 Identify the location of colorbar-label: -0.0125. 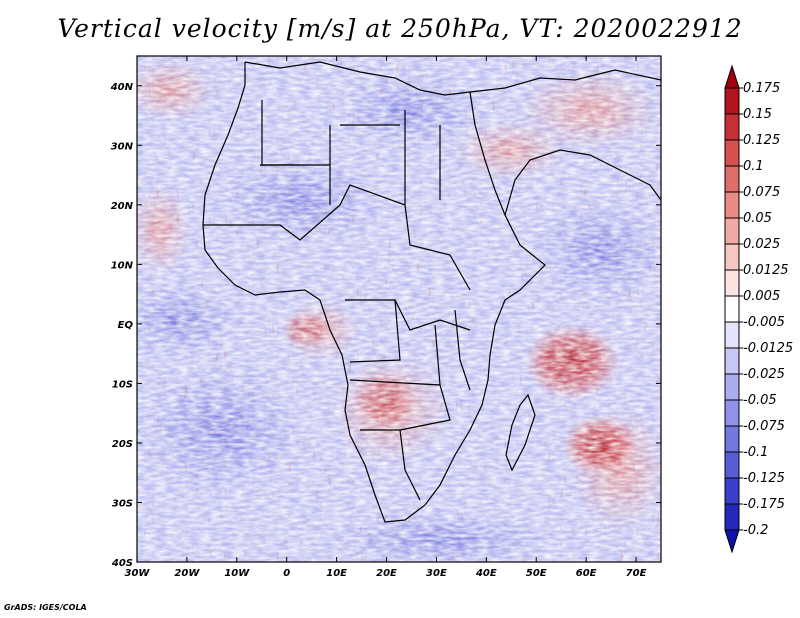
(768, 348).